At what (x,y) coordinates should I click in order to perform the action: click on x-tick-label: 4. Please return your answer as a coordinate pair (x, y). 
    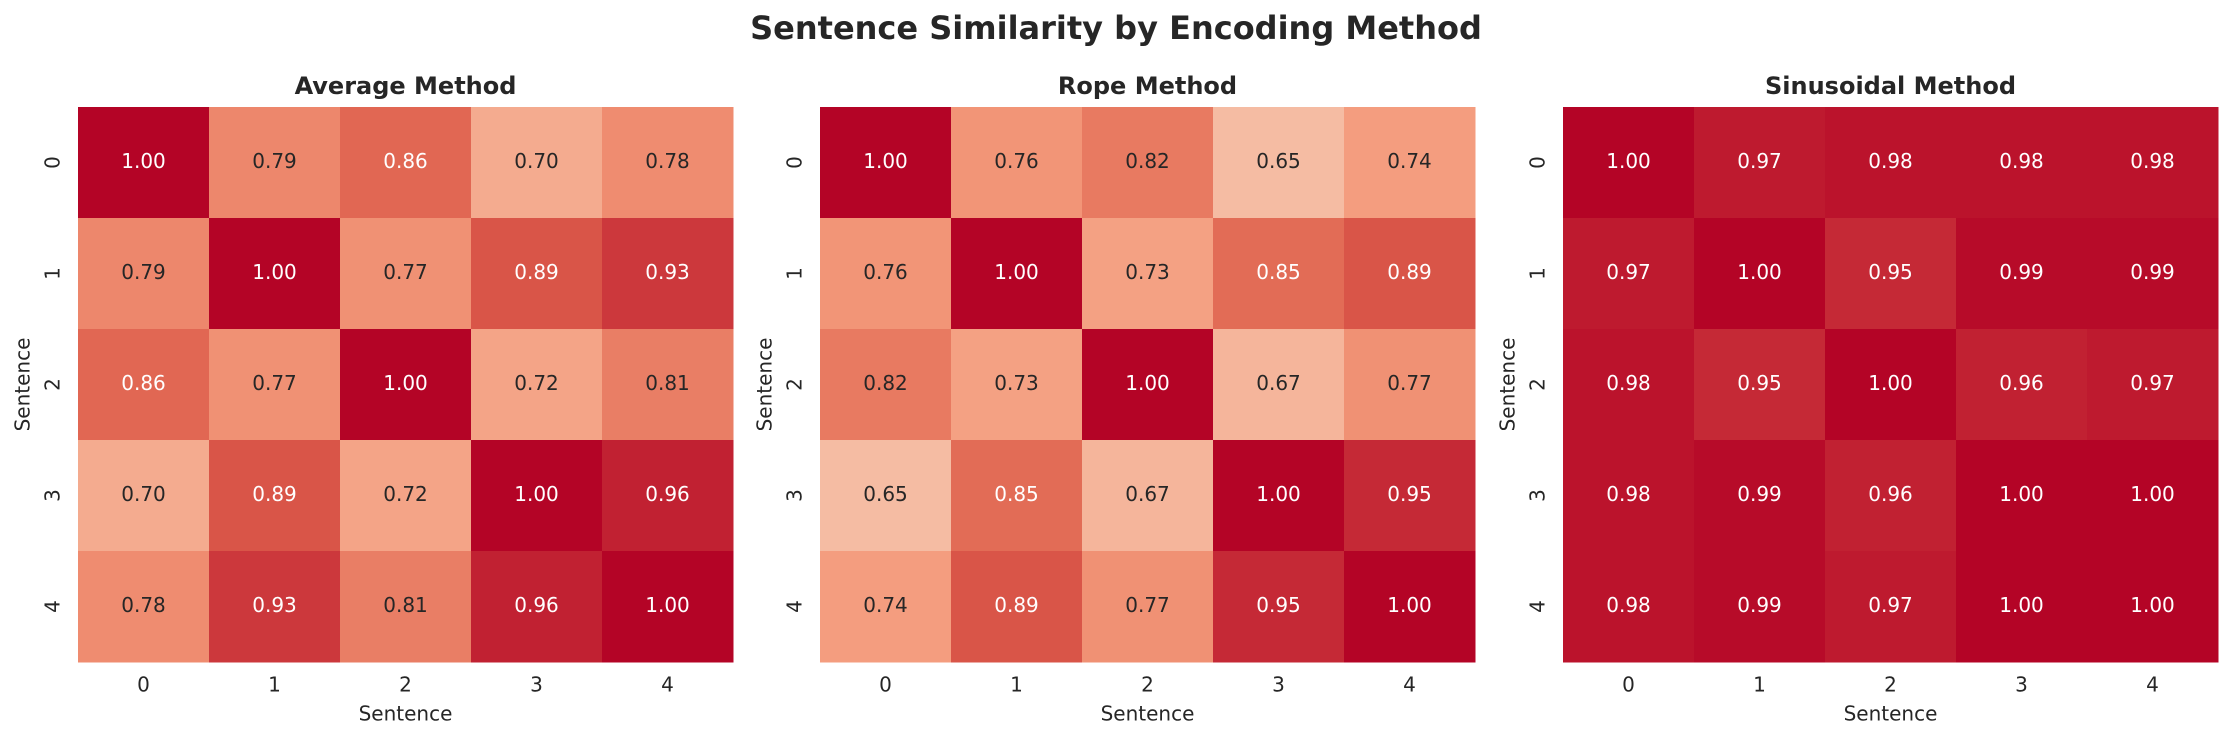
    Looking at the image, I should click on (667, 685).